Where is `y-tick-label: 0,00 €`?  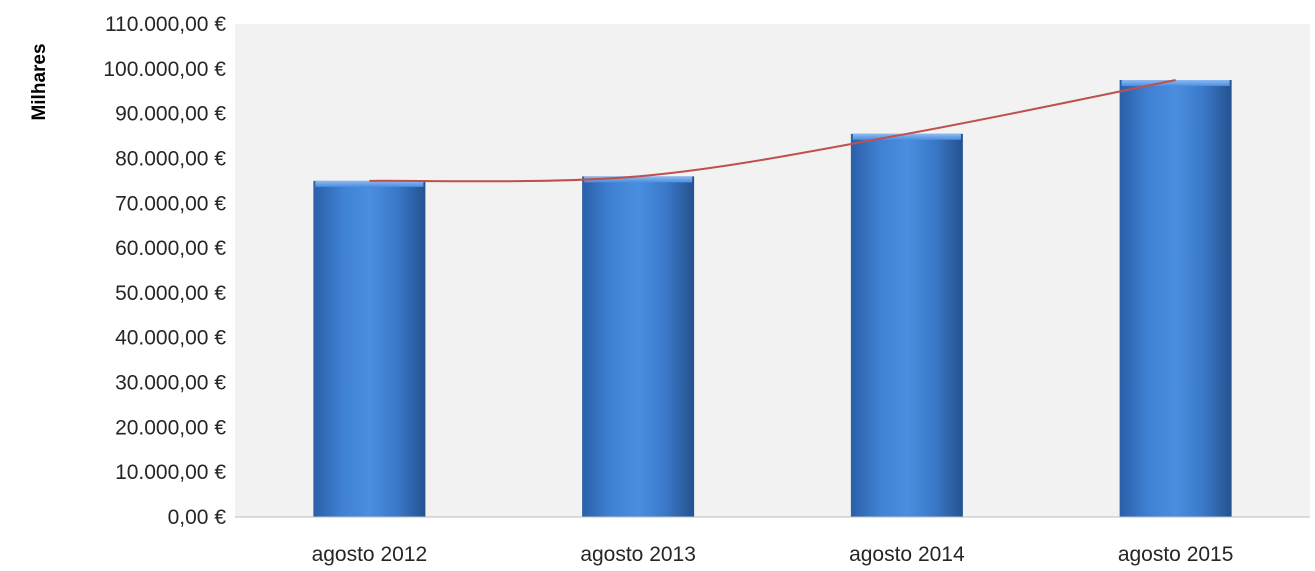
y-tick-label: 0,00 € is located at coordinates (197, 517).